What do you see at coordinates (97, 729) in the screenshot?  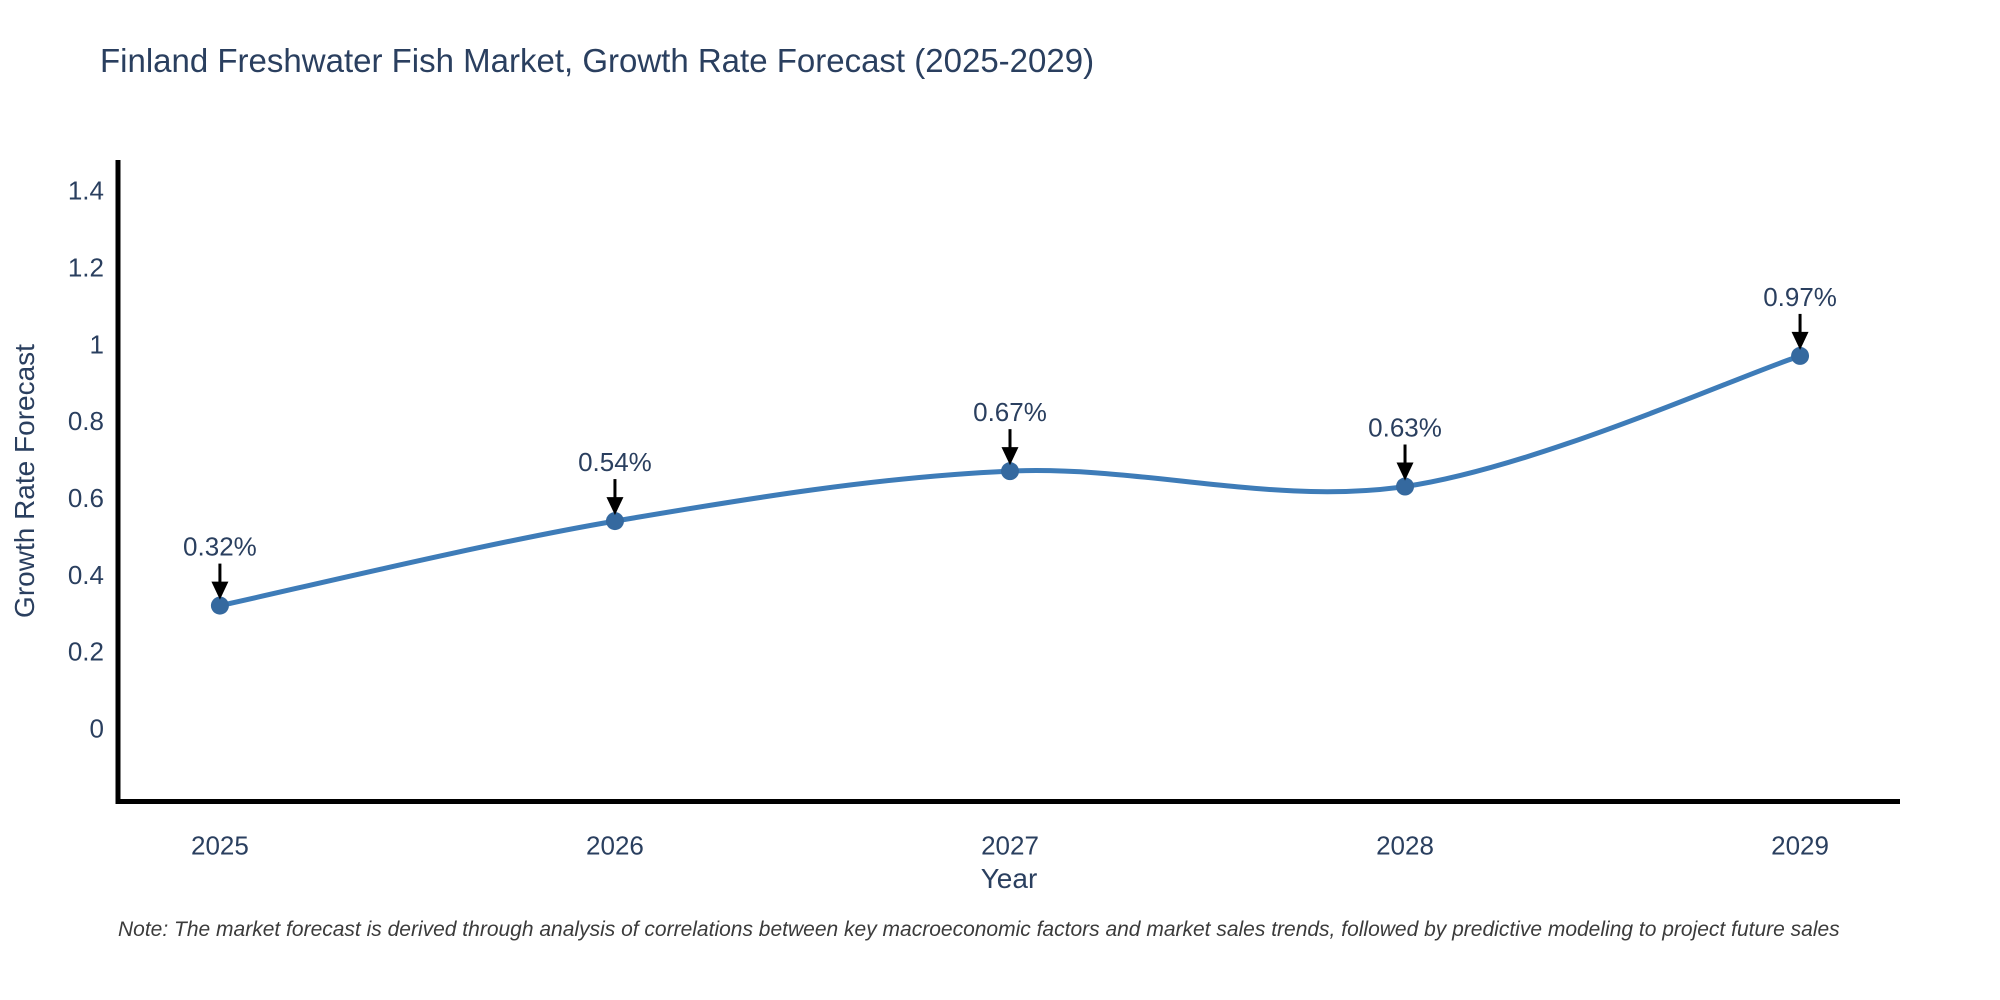 I see `y-tick-label: 0` at bounding box center [97, 729].